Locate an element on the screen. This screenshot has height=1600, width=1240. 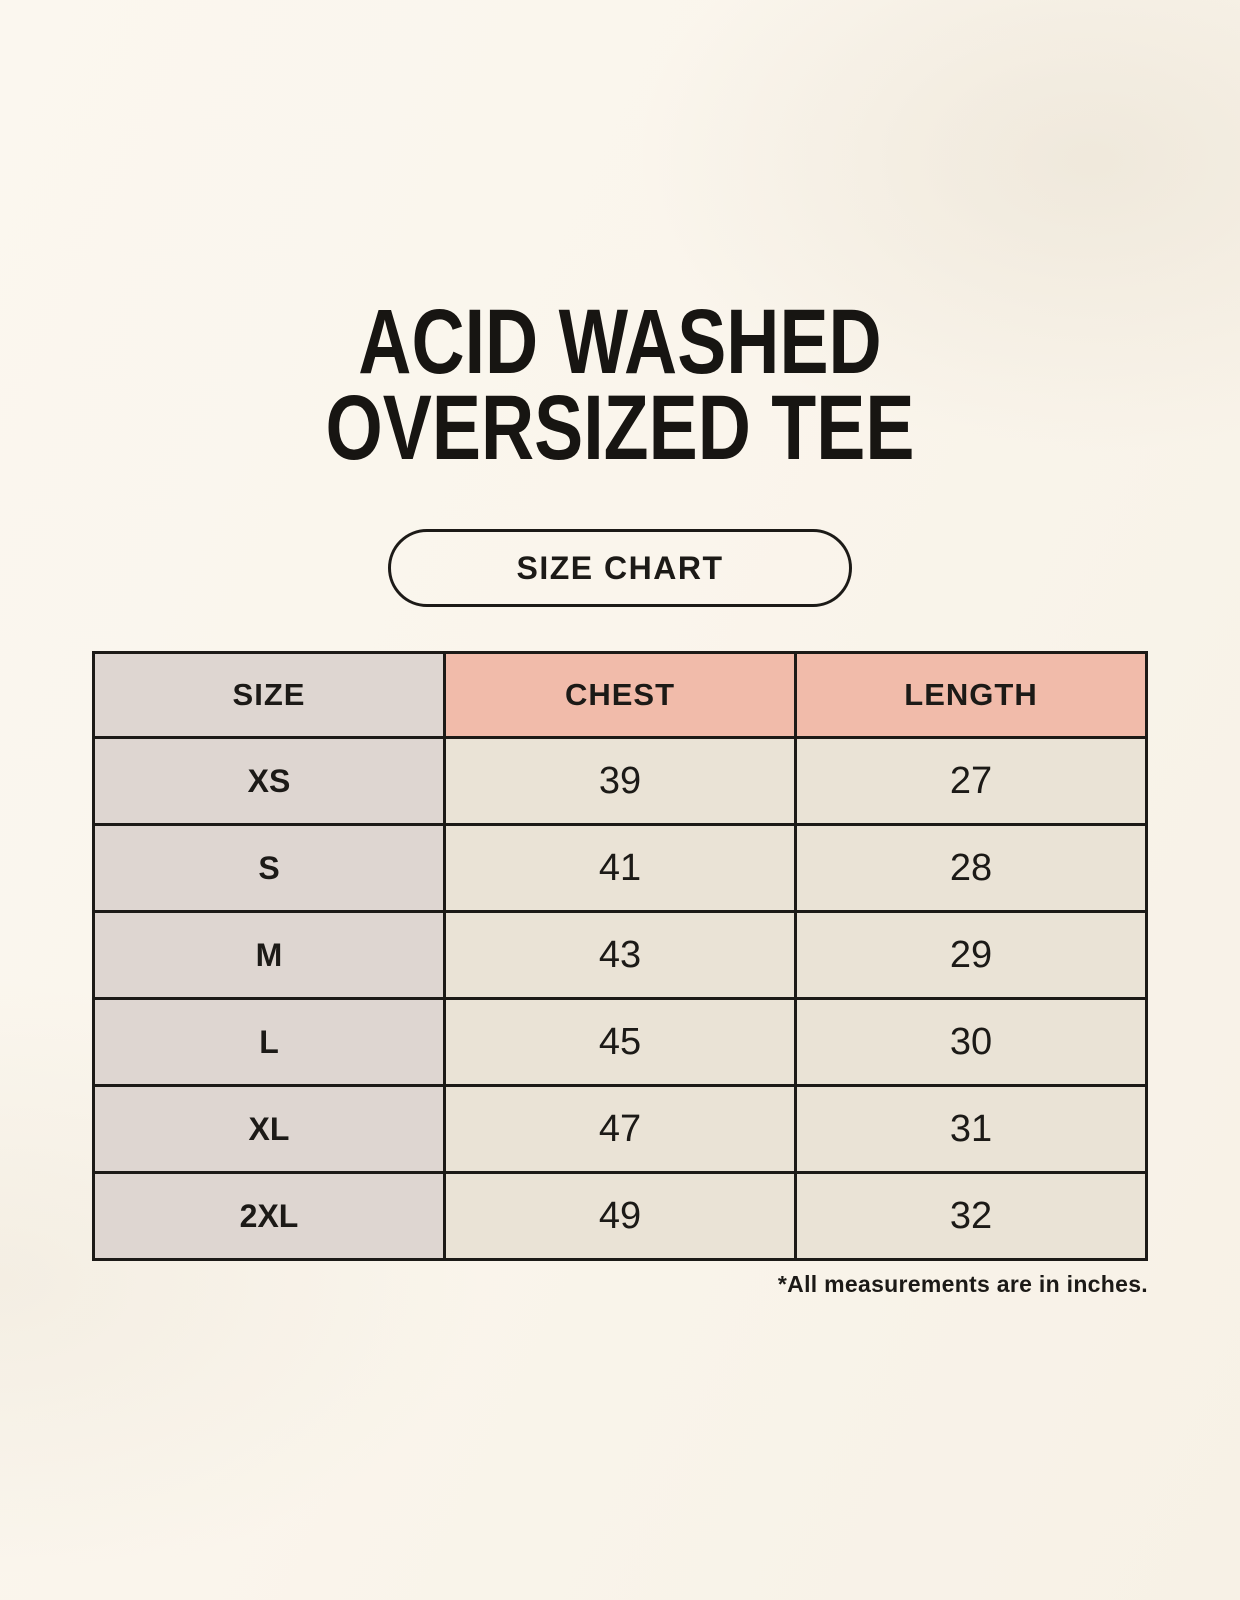
chest-cell: 47 is located at coordinates (620, 1129).